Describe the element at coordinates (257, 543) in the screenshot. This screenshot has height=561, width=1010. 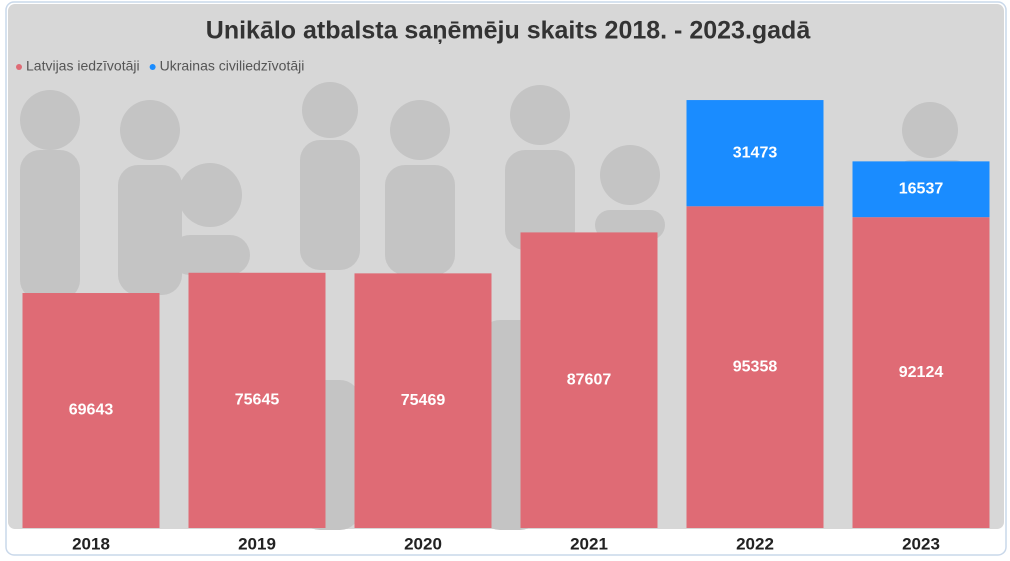
I see `x-tick-label: 2019` at that location.